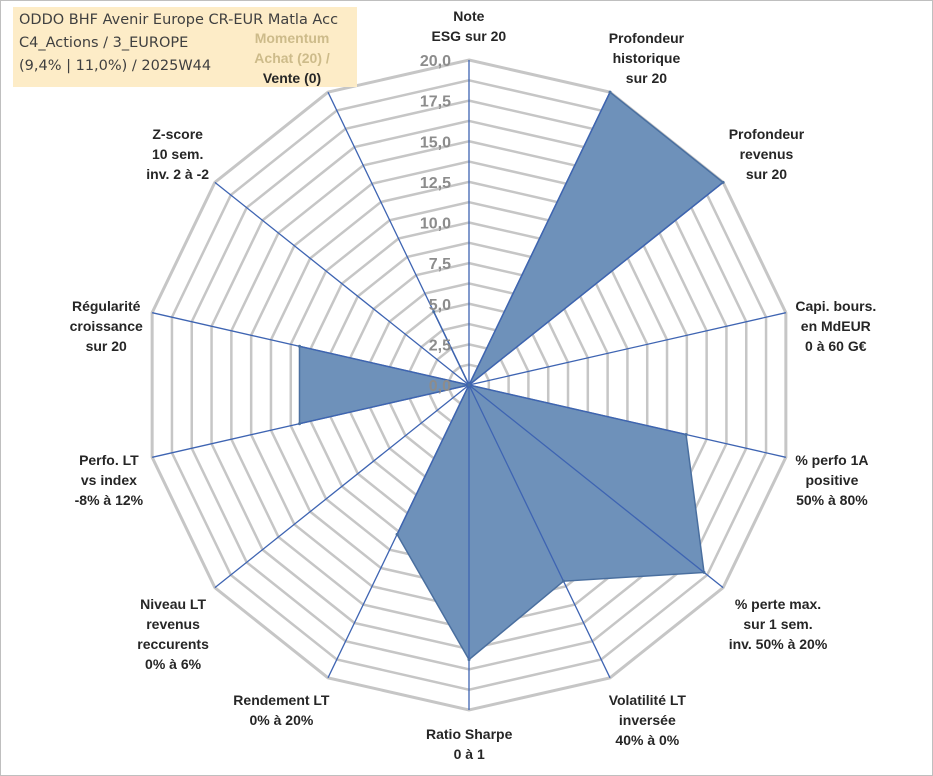 The height and width of the screenshot is (776, 933). Describe the element at coordinates (104, 43) in the screenshot. I see `fund-category: C4_Actions / 3_EUROPE` at that location.